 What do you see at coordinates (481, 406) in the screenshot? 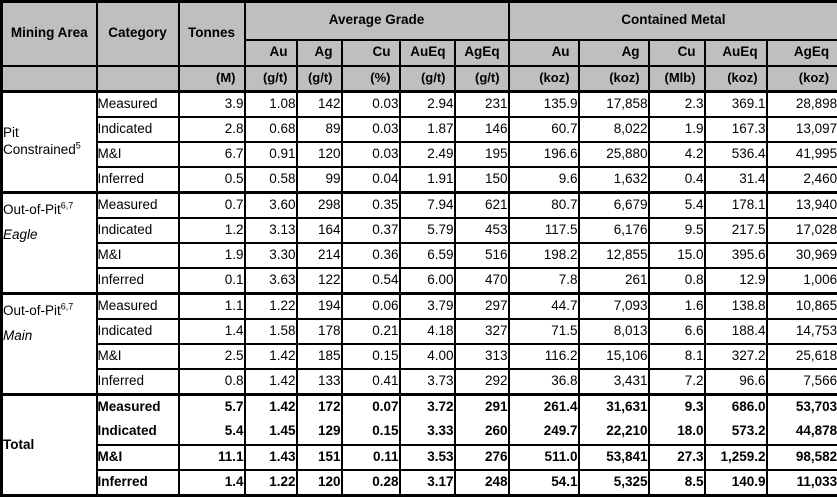
I see `value-cell: 291` at bounding box center [481, 406].